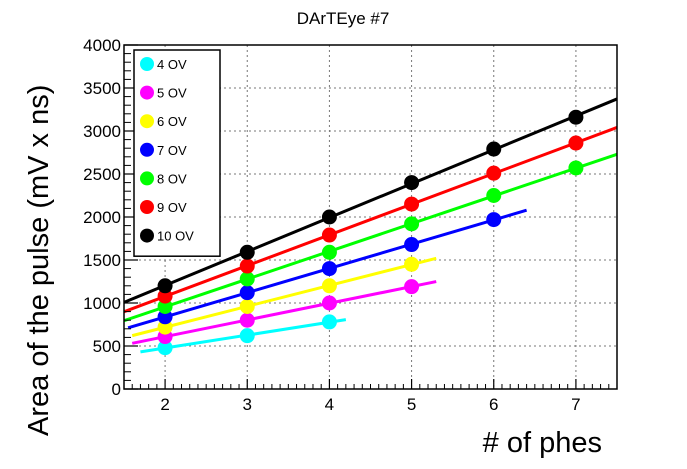  I want to click on chart-title: DArTEye #7, so click(343, 18).